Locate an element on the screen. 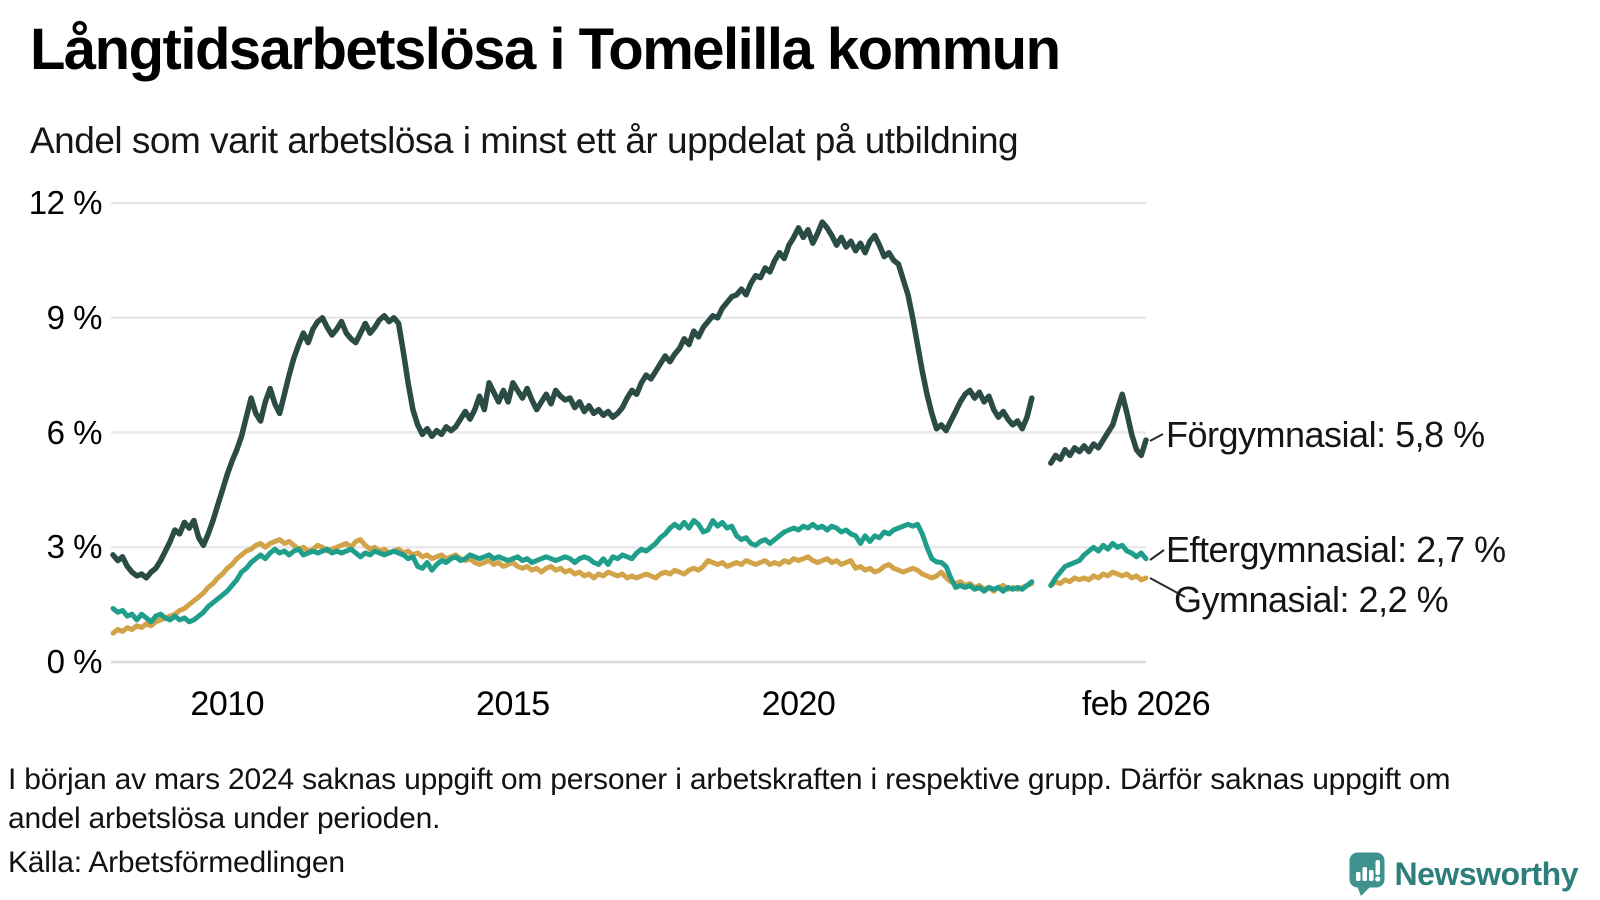 The image size is (1600, 900). x-tick-label-2010: 2010 is located at coordinates (227, 704).